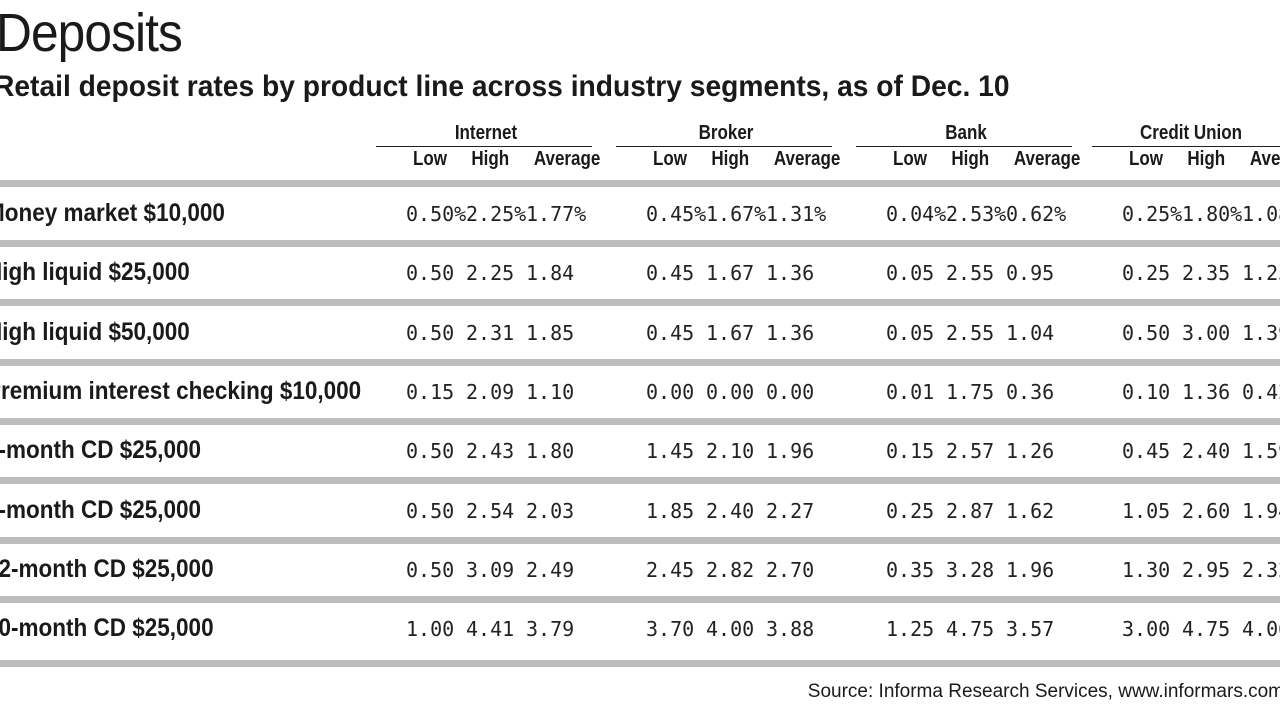 The width and height of the screenshot is (1280, 720). Describe the element at coordinates (1030, 510) in the screenshot. I see `table-cell: 1.62` at that location.